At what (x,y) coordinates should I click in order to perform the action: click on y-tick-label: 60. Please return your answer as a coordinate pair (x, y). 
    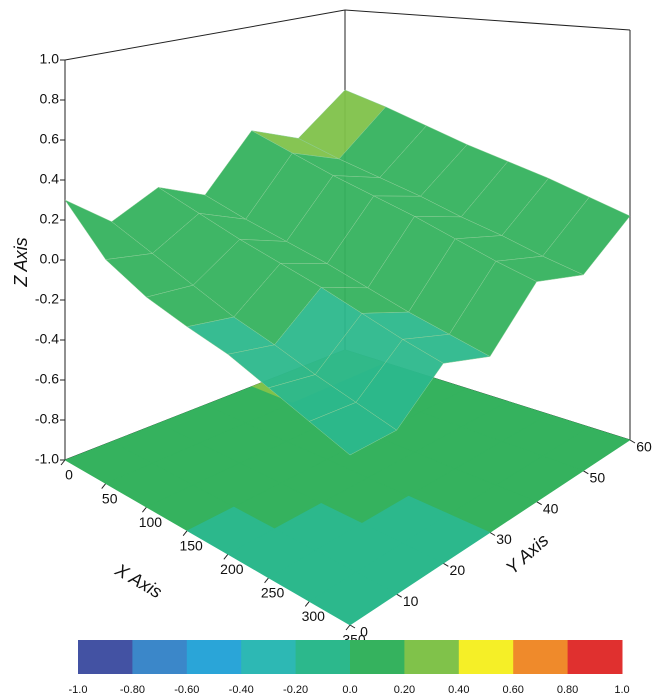
    Looking at the image, I should click on (644, 447).